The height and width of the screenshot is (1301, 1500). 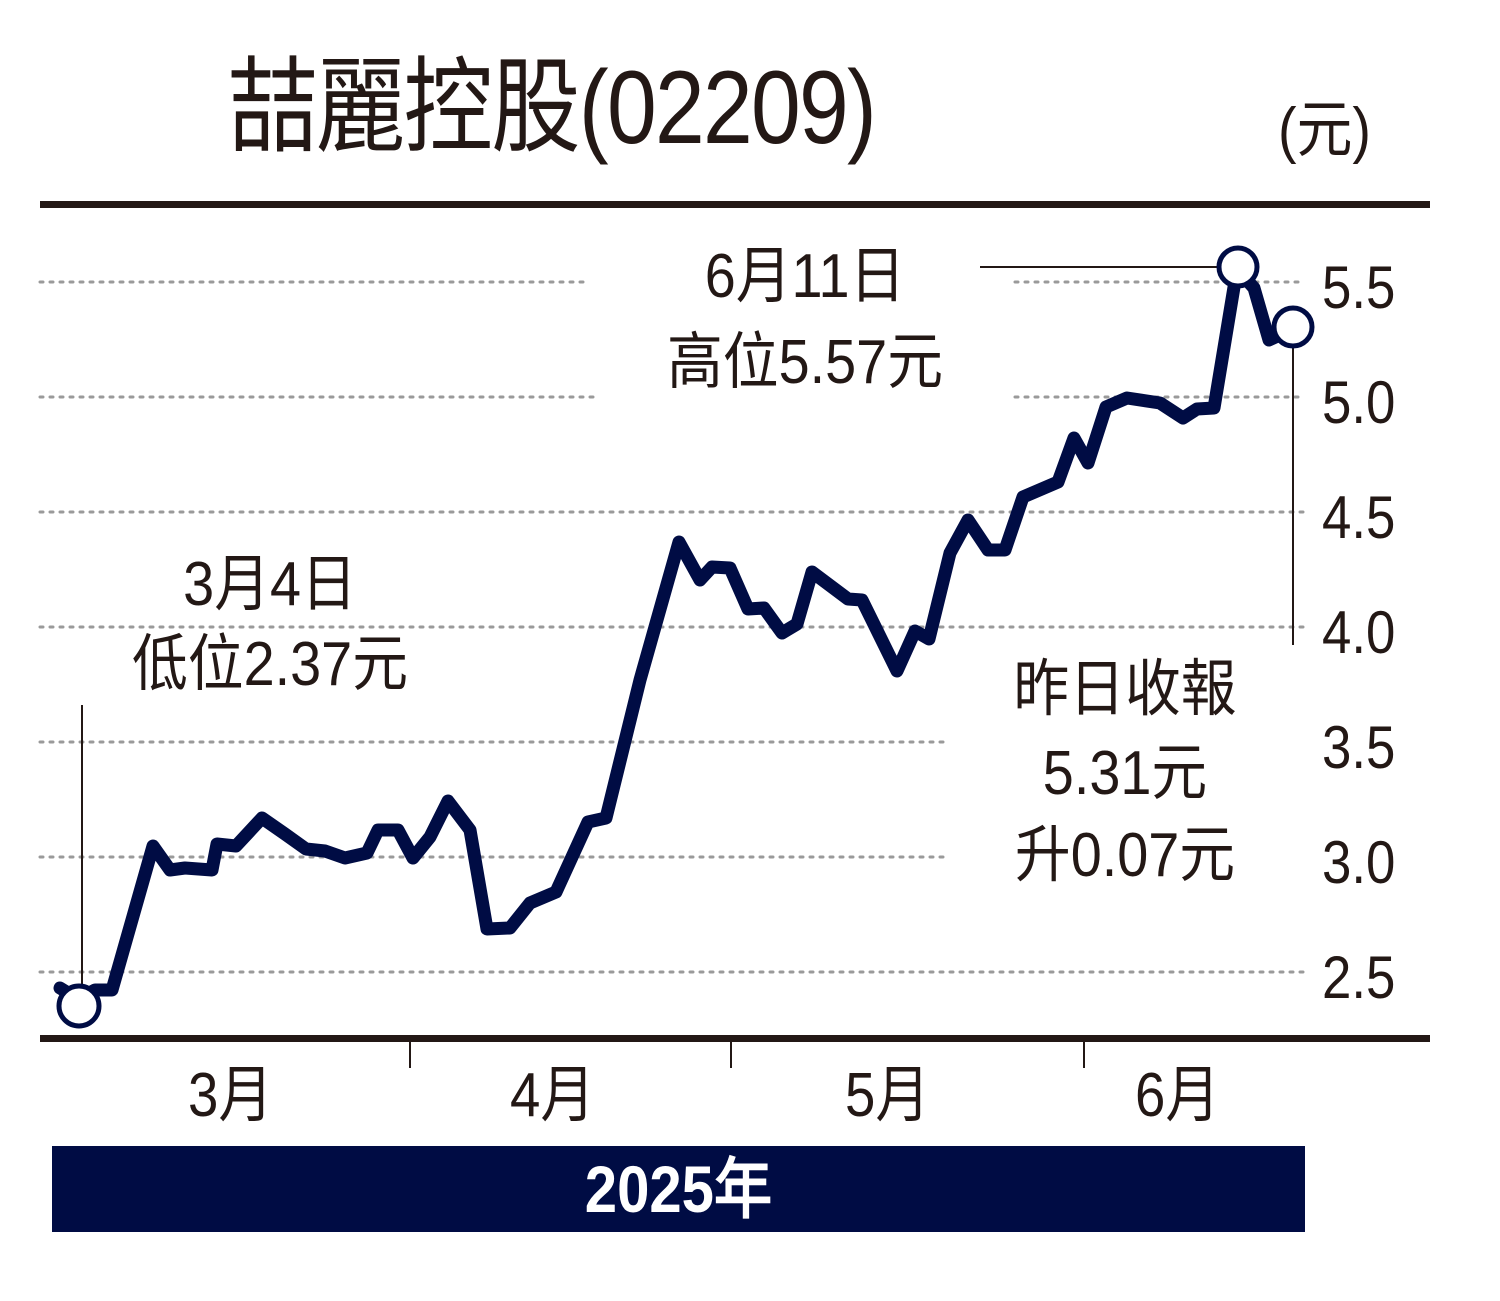 What do you see at coordinates (1238, 267) in the screenshot?
I see `high-point-marker` at bounding box center [1238, 267].